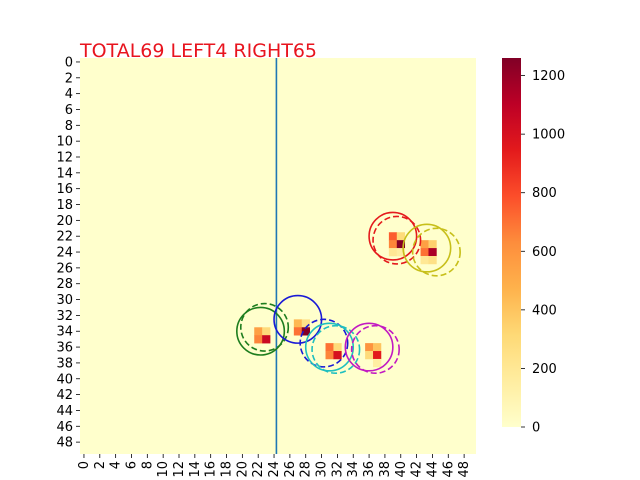 The image size is (640, 480). What do you see at coordinates (64, 332) in the screenshot?
I see `y-tick-label: 34` at bounding box center [64, 332].